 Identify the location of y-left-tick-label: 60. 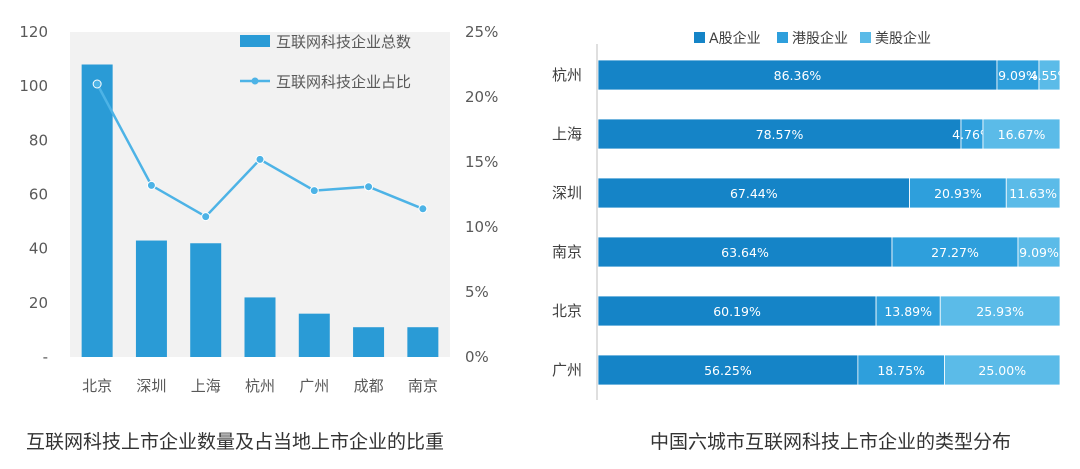
(38, 195).